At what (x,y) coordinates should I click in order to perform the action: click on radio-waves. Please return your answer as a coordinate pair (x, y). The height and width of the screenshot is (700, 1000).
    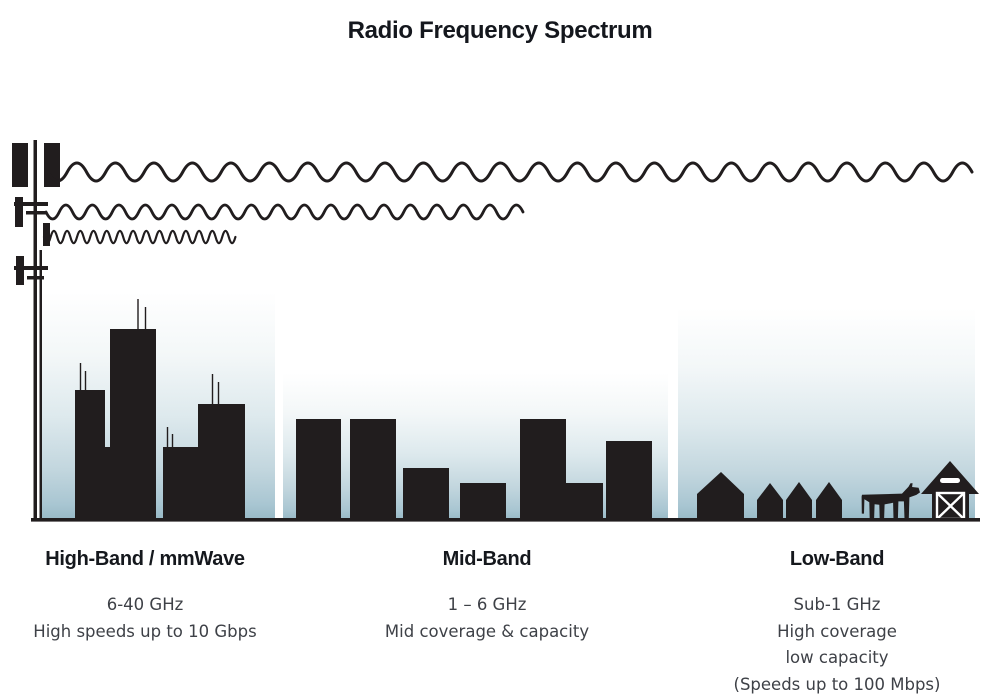
    Looking at the image, I should click on (508, 203).